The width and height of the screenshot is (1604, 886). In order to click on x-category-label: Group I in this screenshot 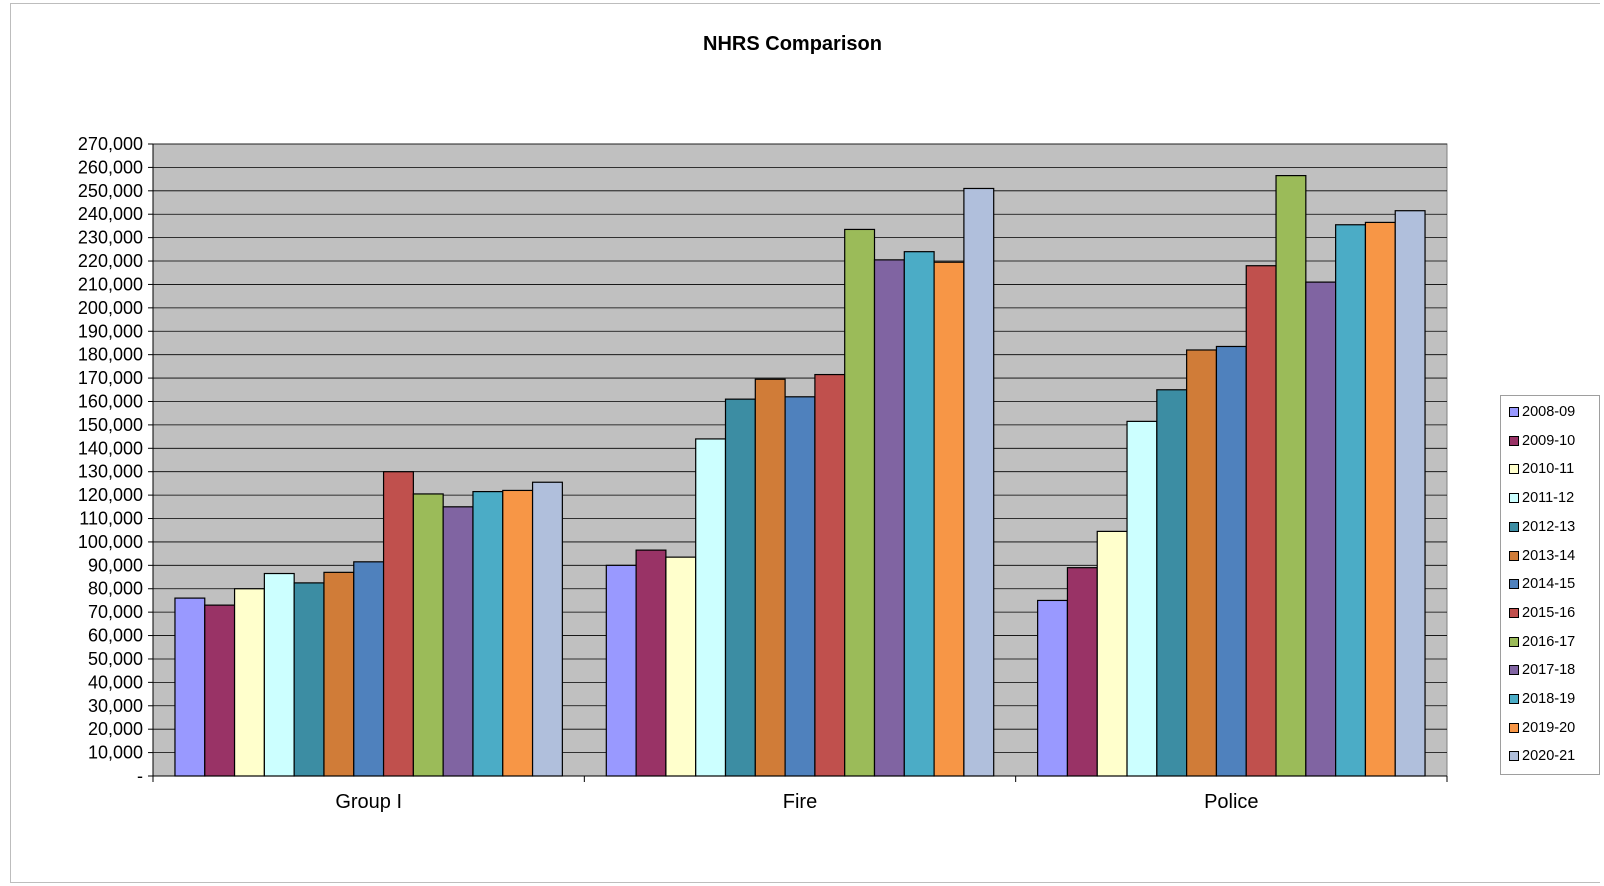, I will do `click(368, 802)`.